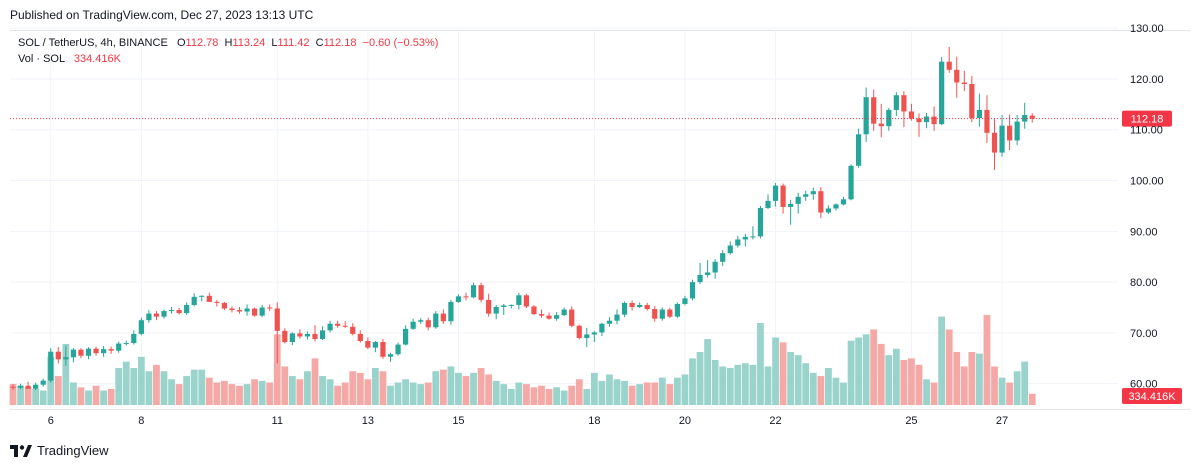  What do you see at coordinates (1144, 232) in the screenshot?
I see `price-tick-label: 90.00` at bounding box center [1144, 232].